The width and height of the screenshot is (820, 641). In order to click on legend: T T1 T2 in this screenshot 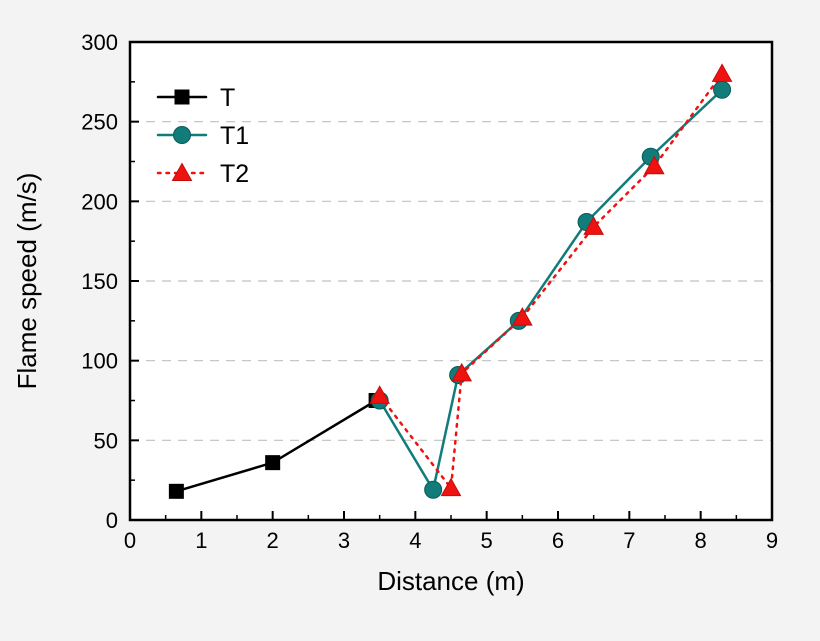, I will do `click(202, 136)`.